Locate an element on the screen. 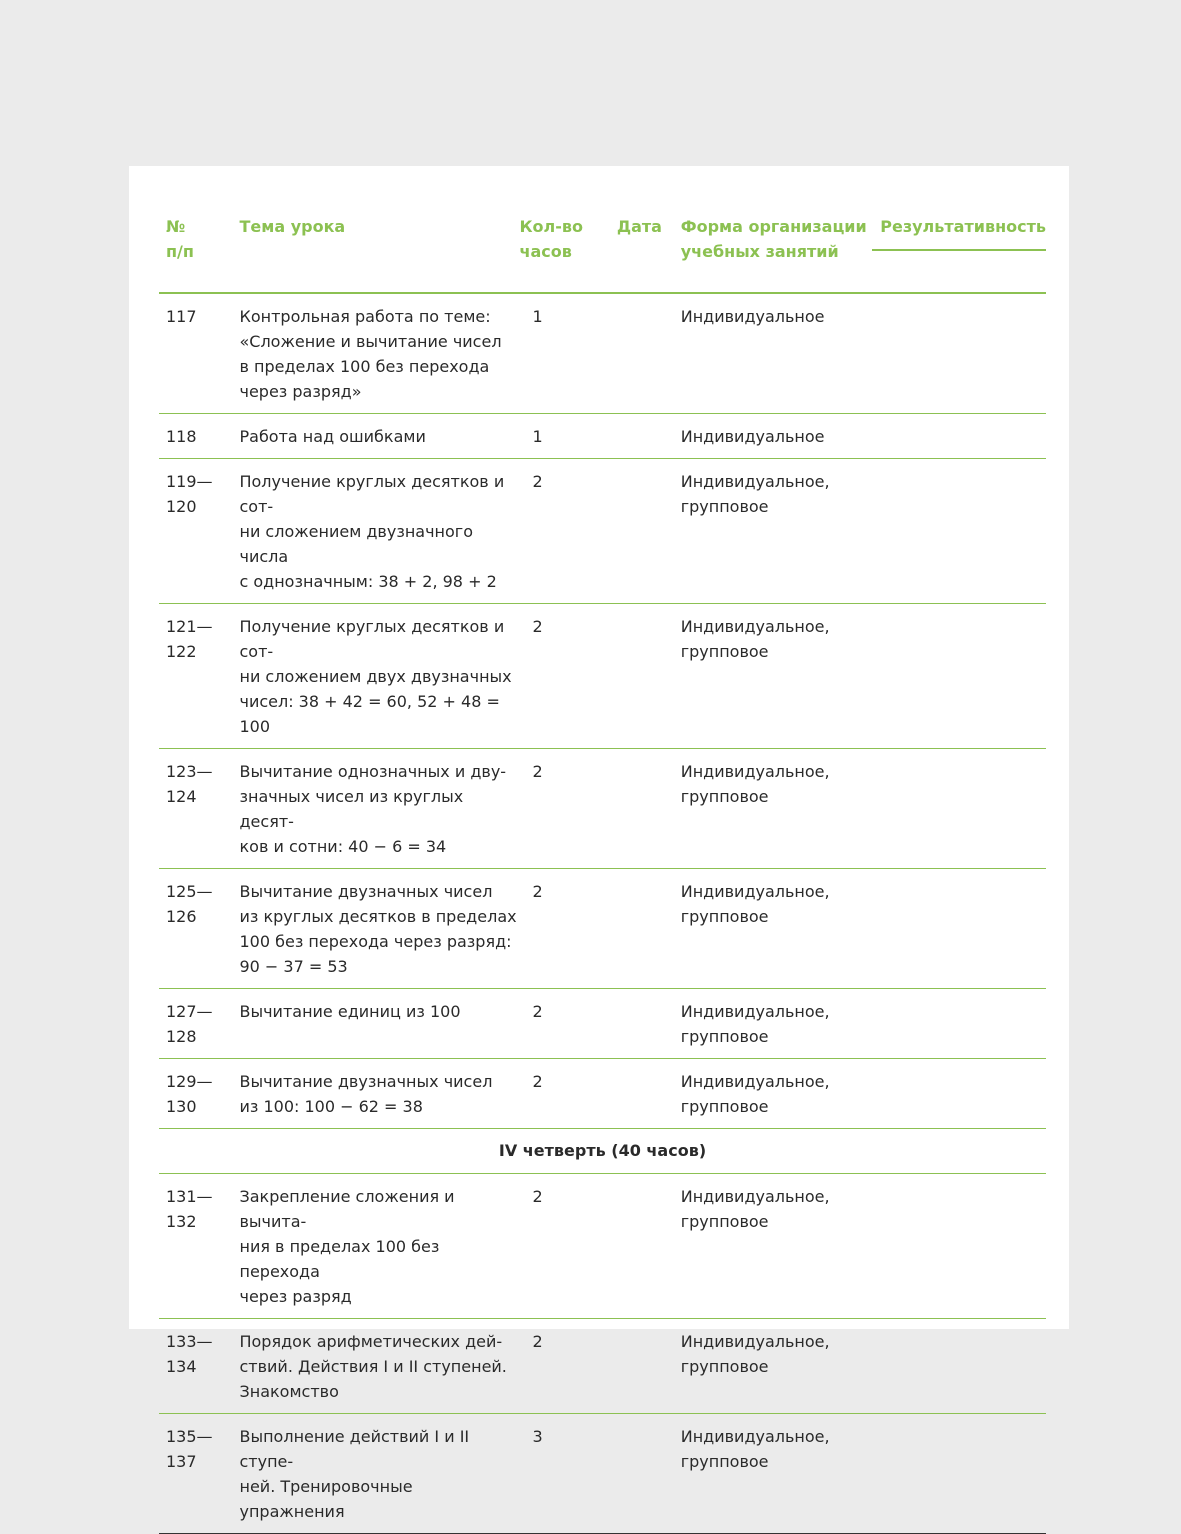 Image resolution: width=1181 pixels, height=1534 pixels. section-title: IV четверть (40 часов) is located at coordinates (602, 1151).